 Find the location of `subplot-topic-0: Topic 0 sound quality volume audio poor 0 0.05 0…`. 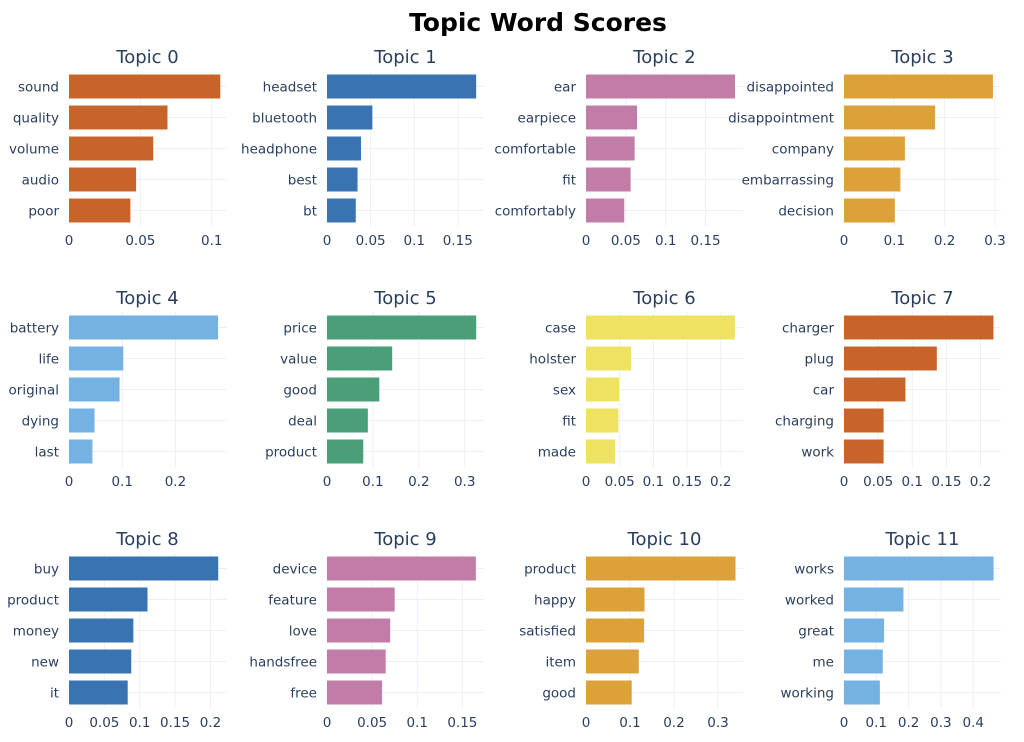

subplot-topic-0: Topic 0 sound quality volume audio poor 0 0.05 0… is located at coordinates (117, 148).